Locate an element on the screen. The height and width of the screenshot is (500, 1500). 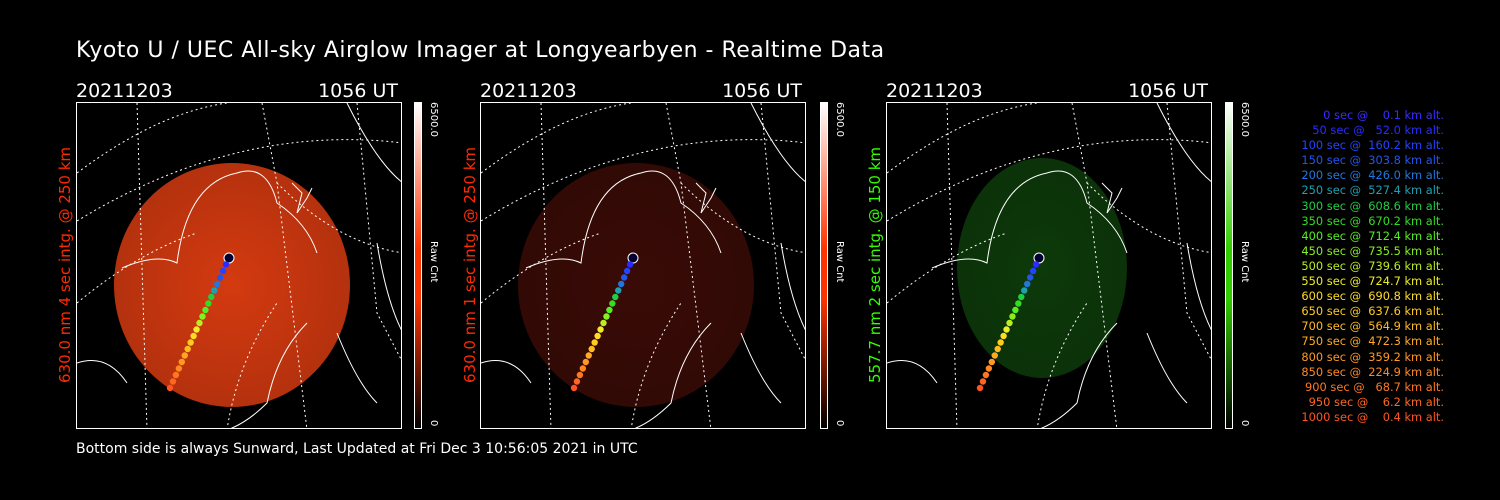
legend-row: 500 sec @ 739.6 km alt. is located at coordinates (1370, 265).